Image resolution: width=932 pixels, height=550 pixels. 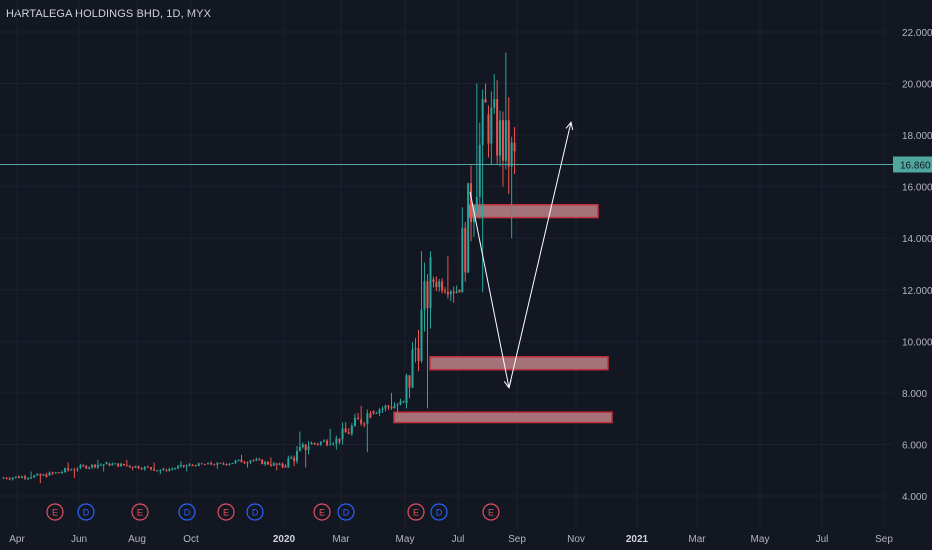 I want to click on time-tick-label: Apr, so click(x=17, y=539).